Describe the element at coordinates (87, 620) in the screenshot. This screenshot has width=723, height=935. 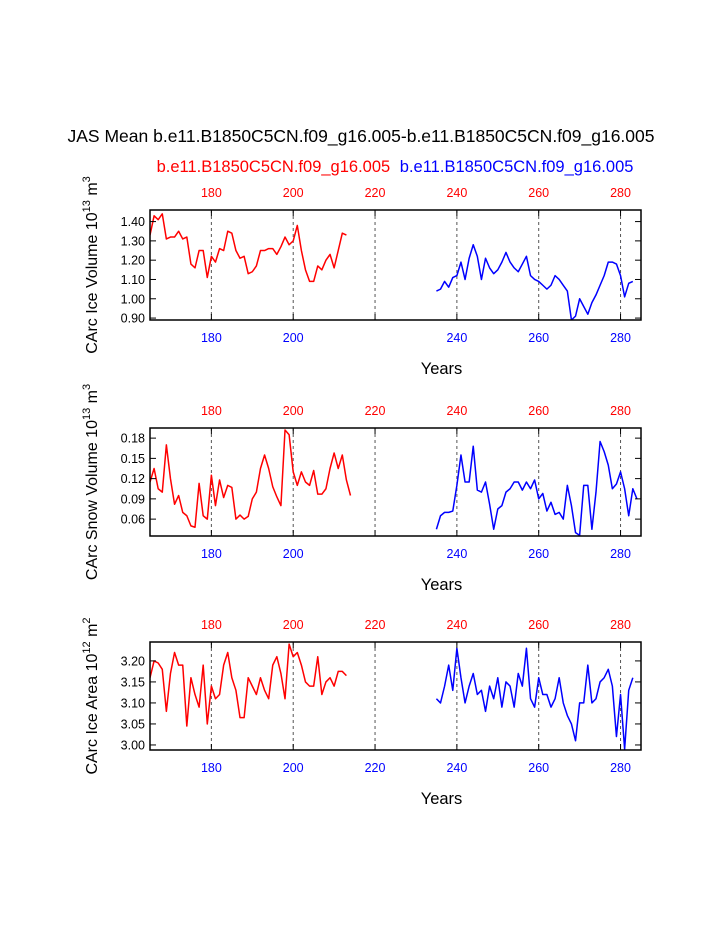
I see `y-axis-label-exponent: 2` at that location.